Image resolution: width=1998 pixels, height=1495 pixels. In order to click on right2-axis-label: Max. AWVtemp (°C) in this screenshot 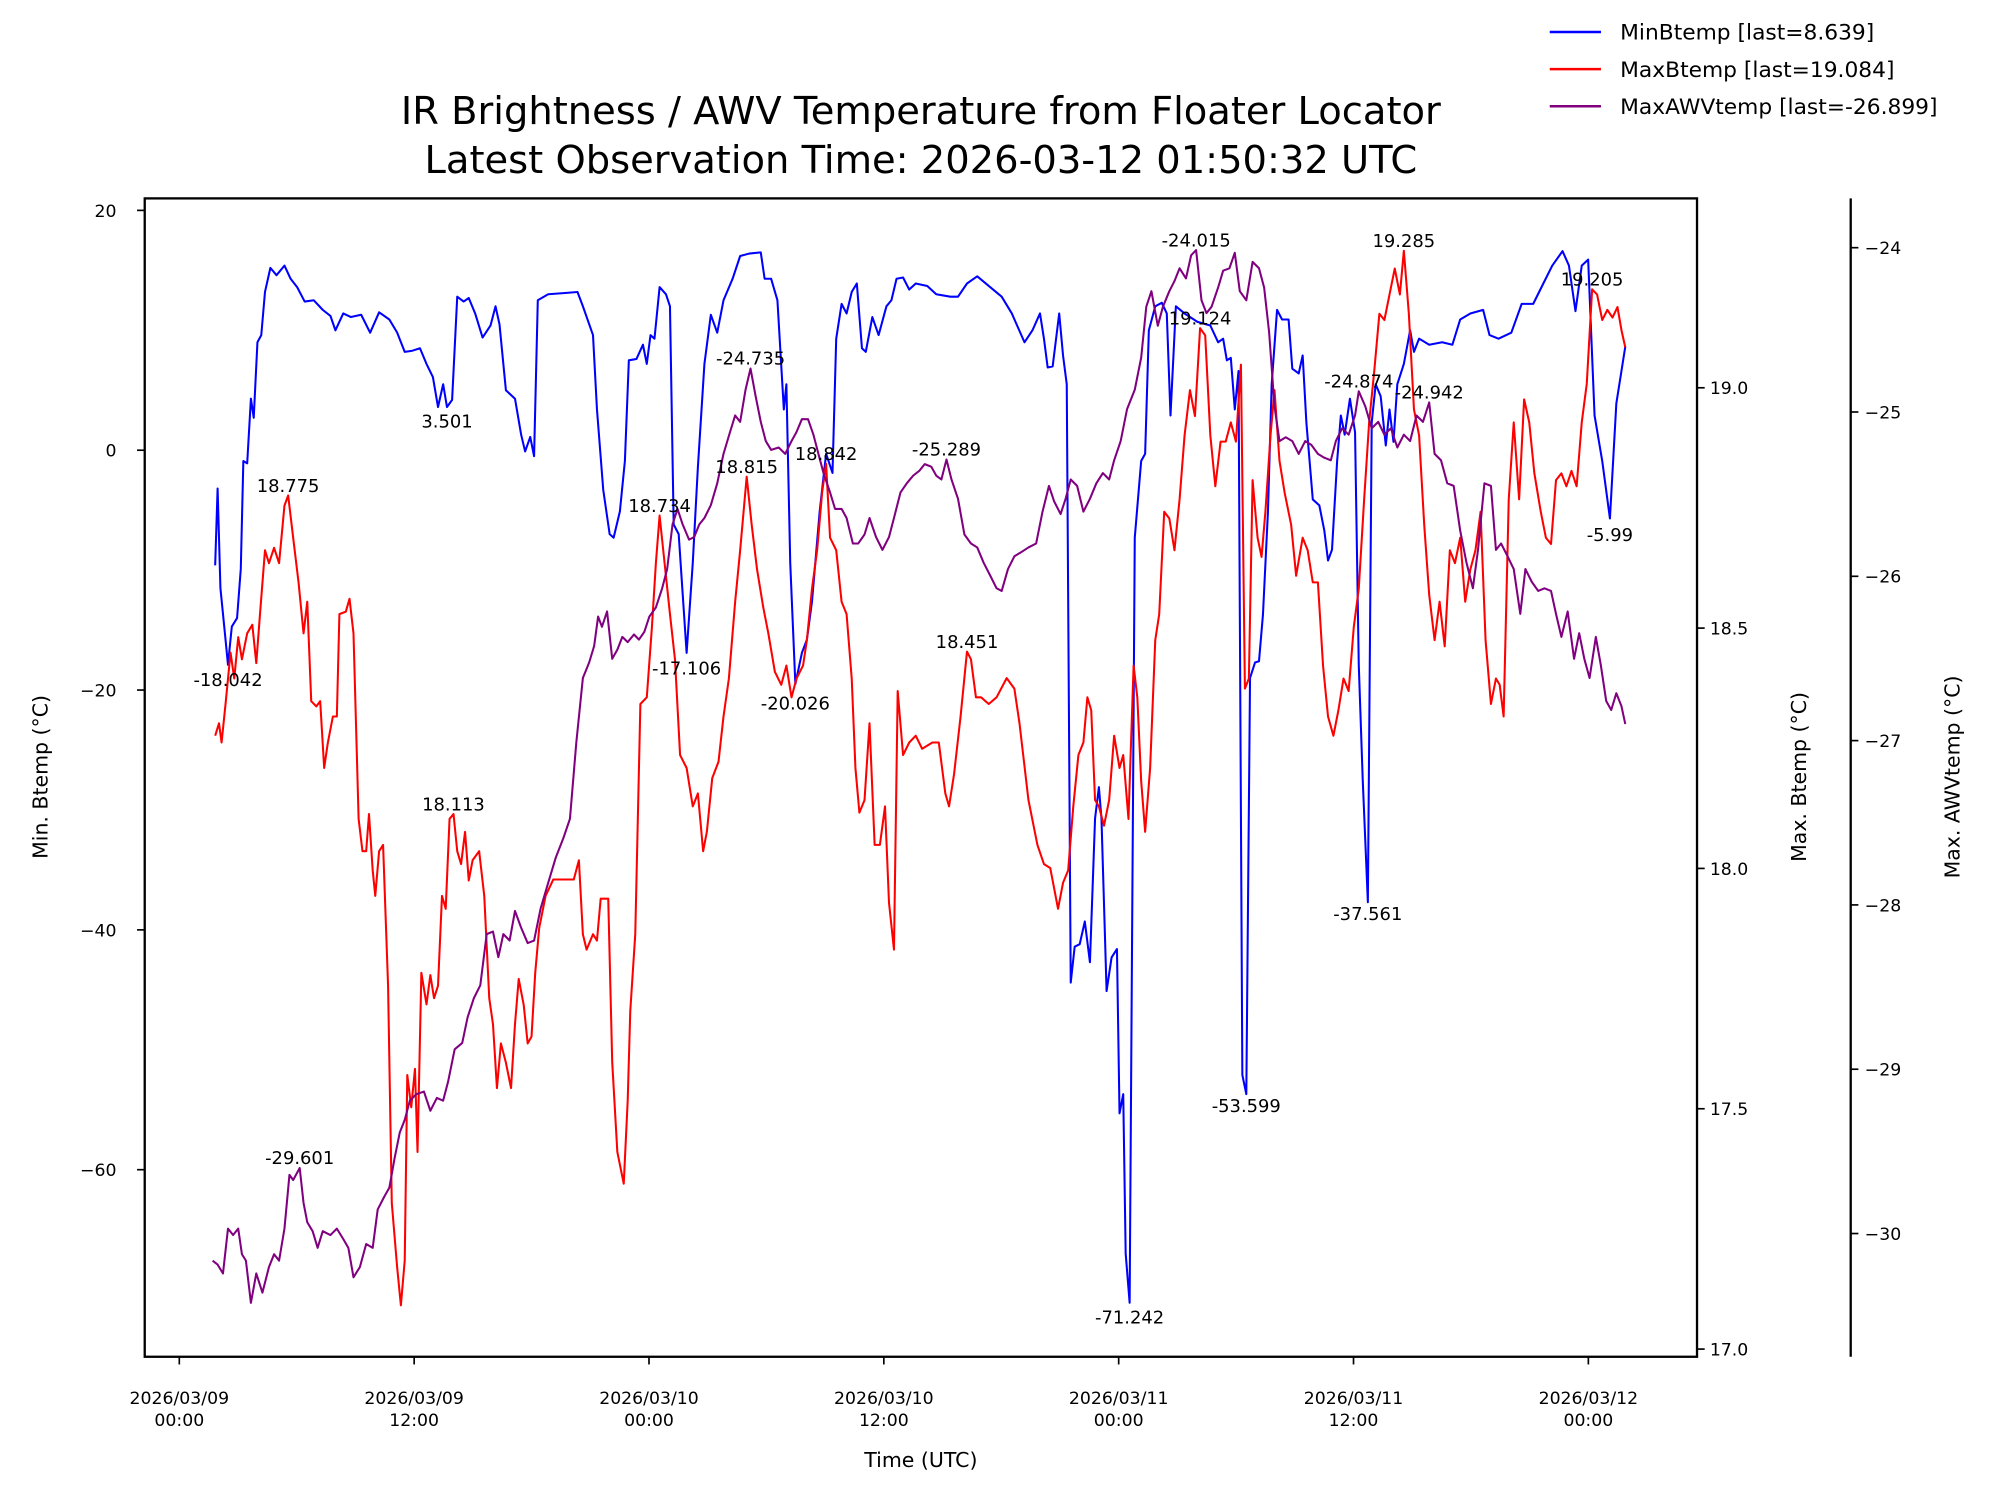, I will do `click(1953, 776)`.